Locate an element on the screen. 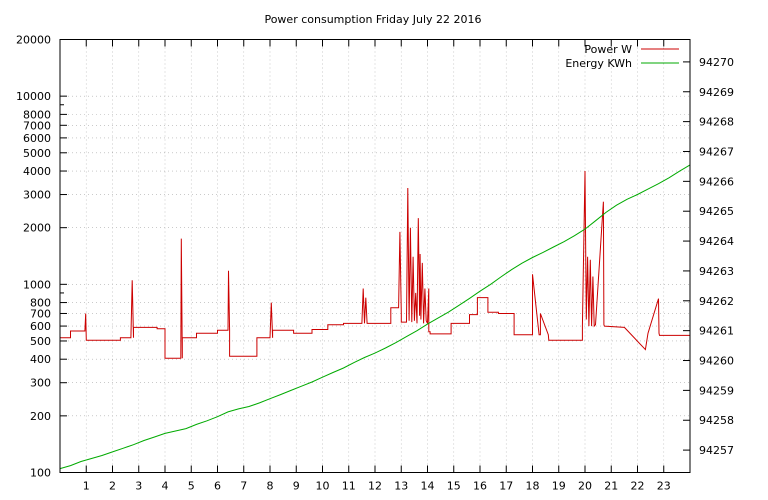  x-tick-label: 4 is located at coordinates (165, 486).